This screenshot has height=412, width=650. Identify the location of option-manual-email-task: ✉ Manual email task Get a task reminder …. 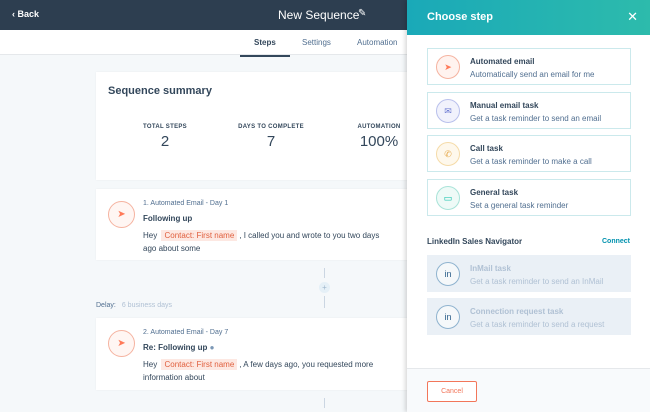
(529, 110).